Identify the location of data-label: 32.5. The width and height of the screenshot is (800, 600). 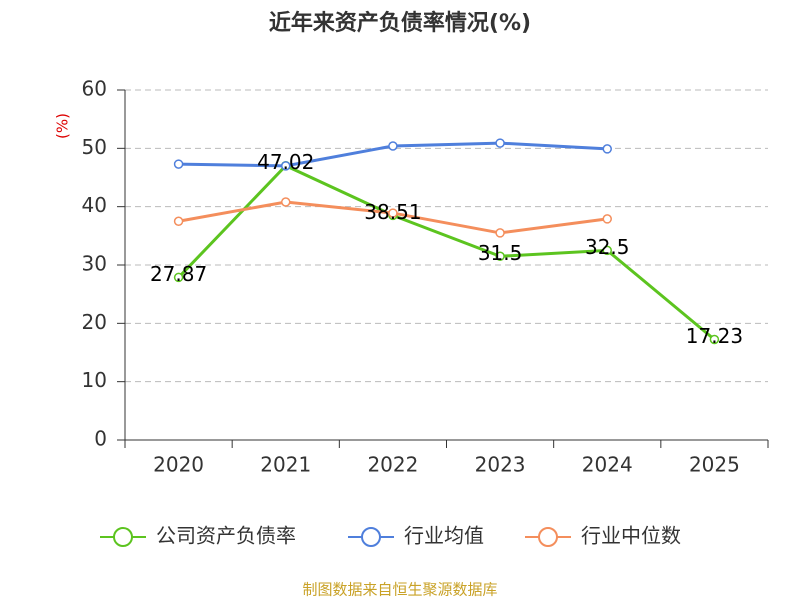
(607, 247).